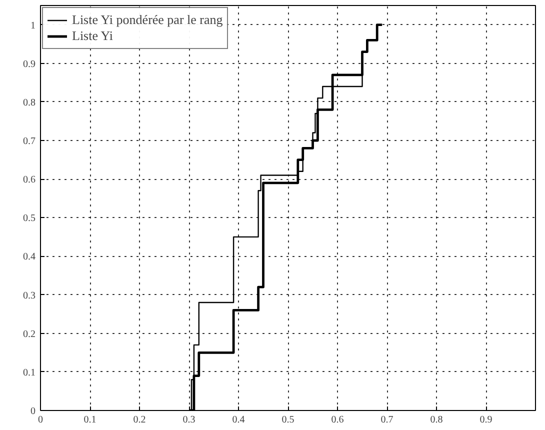 The height and width of the screenshot is (430, 545). What do you see at coordinates (29, 141) in the screenshot?
I see `y-tick-label: 0.7` at bounding box center [29, 141].